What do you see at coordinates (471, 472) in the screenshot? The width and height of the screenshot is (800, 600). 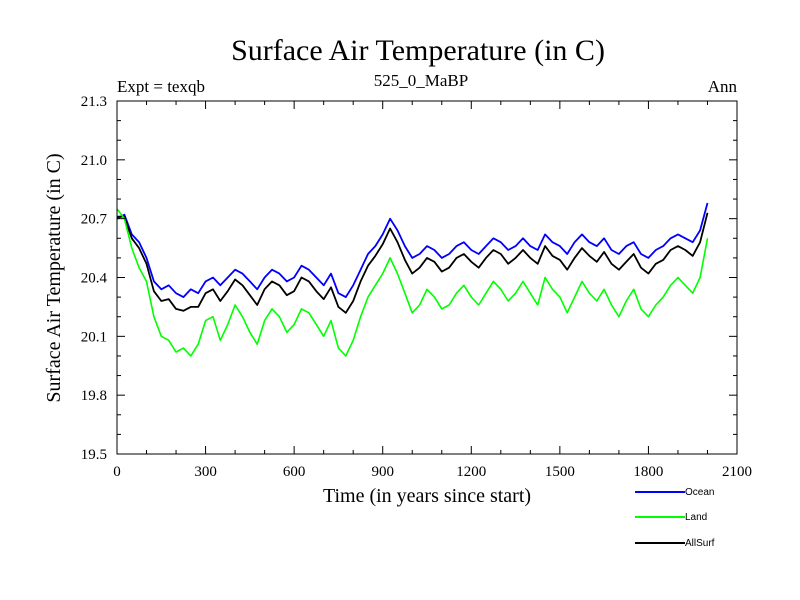 I see `x-tick-label: 1200` at bounding box center [471, 472].